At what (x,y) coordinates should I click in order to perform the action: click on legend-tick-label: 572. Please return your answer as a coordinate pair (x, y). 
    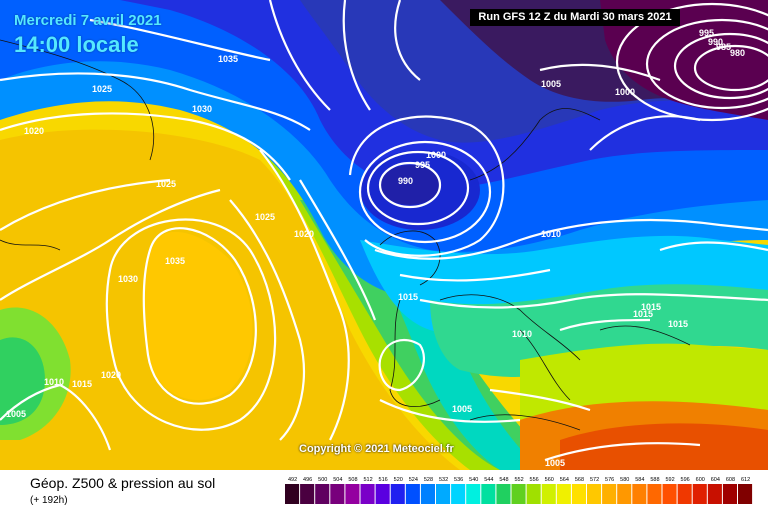
    Looking at the image, I should click on (594, 480).